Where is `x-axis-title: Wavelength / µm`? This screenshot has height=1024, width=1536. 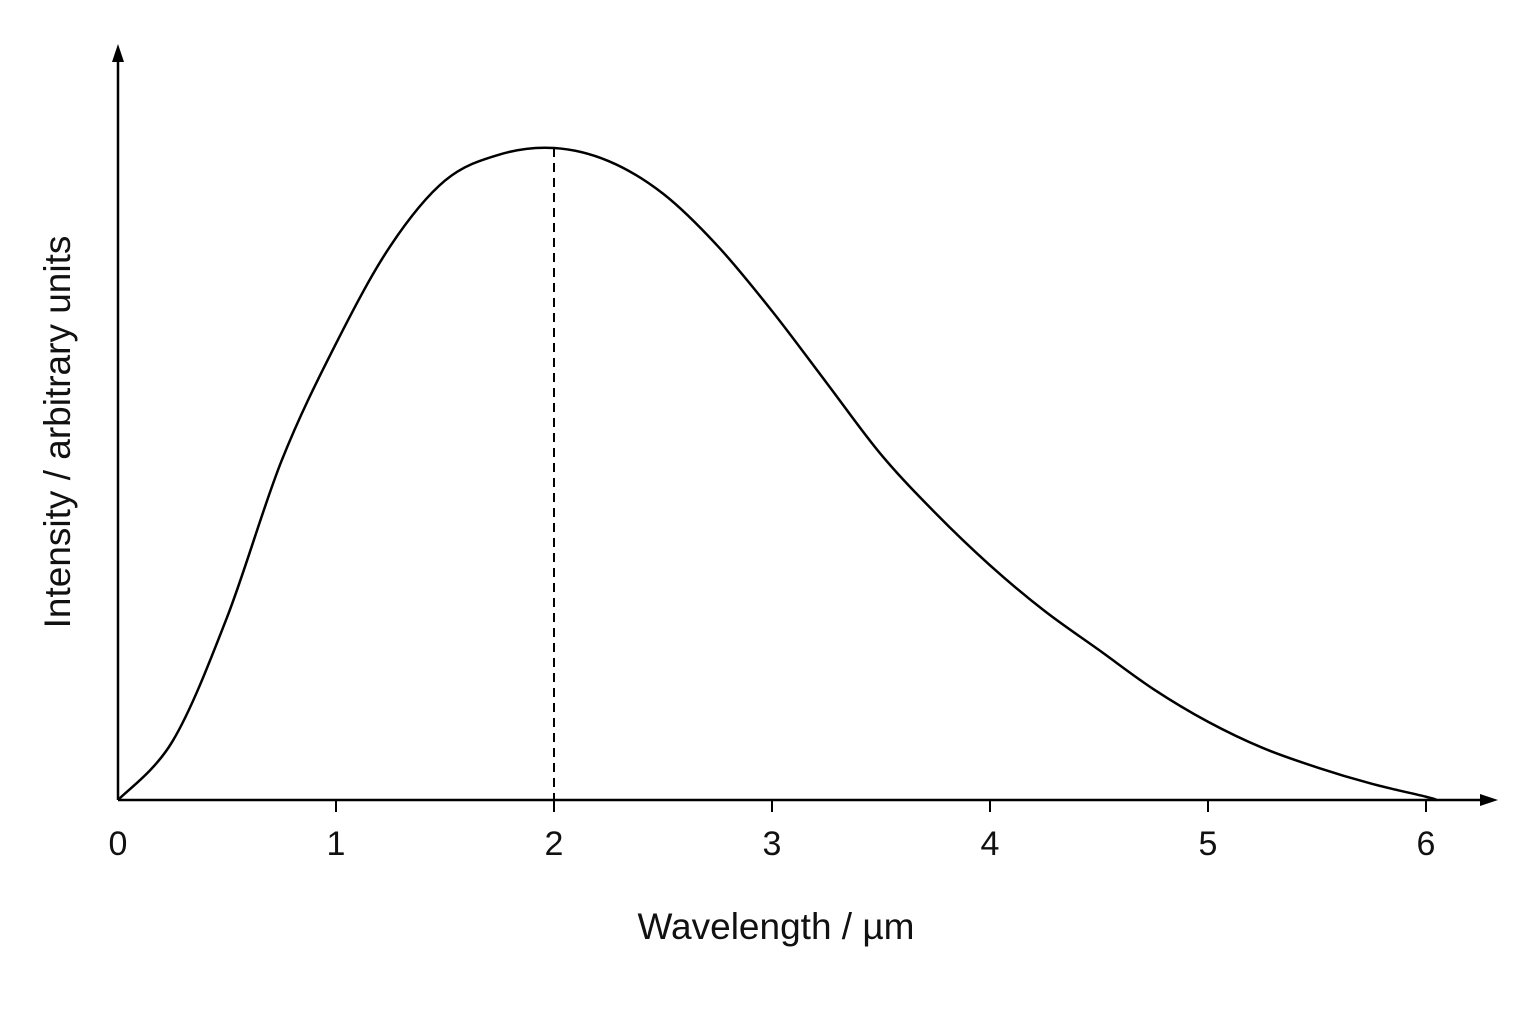
x-axis-title: Wavelength / µm is located at coordinates (776, 926).